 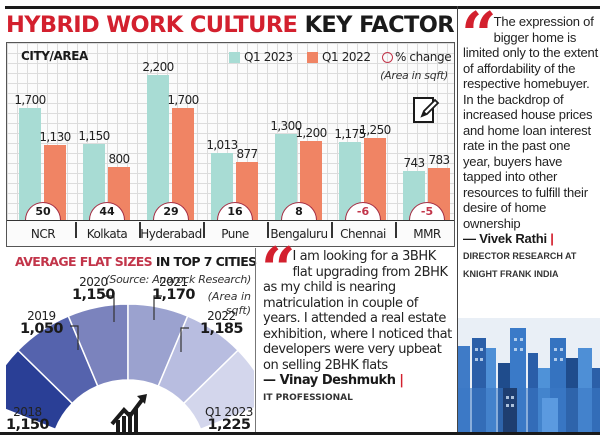 I want to click on axis-label: CITY/AREA, so click(x=54, y=56).